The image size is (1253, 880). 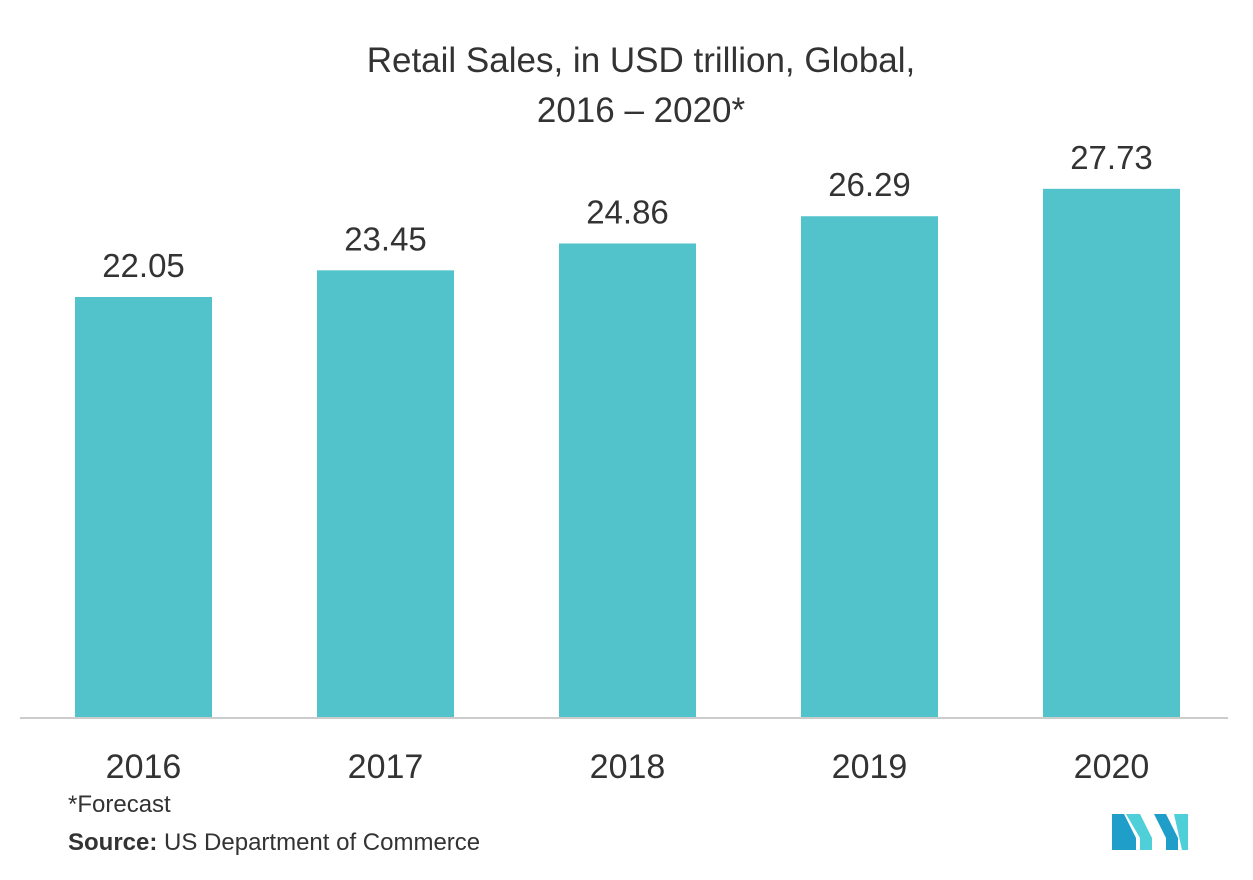 What do you see at coordinates (385, 493) in the screenshot?
I see `bar-2017` at bounding box center [385, 493].